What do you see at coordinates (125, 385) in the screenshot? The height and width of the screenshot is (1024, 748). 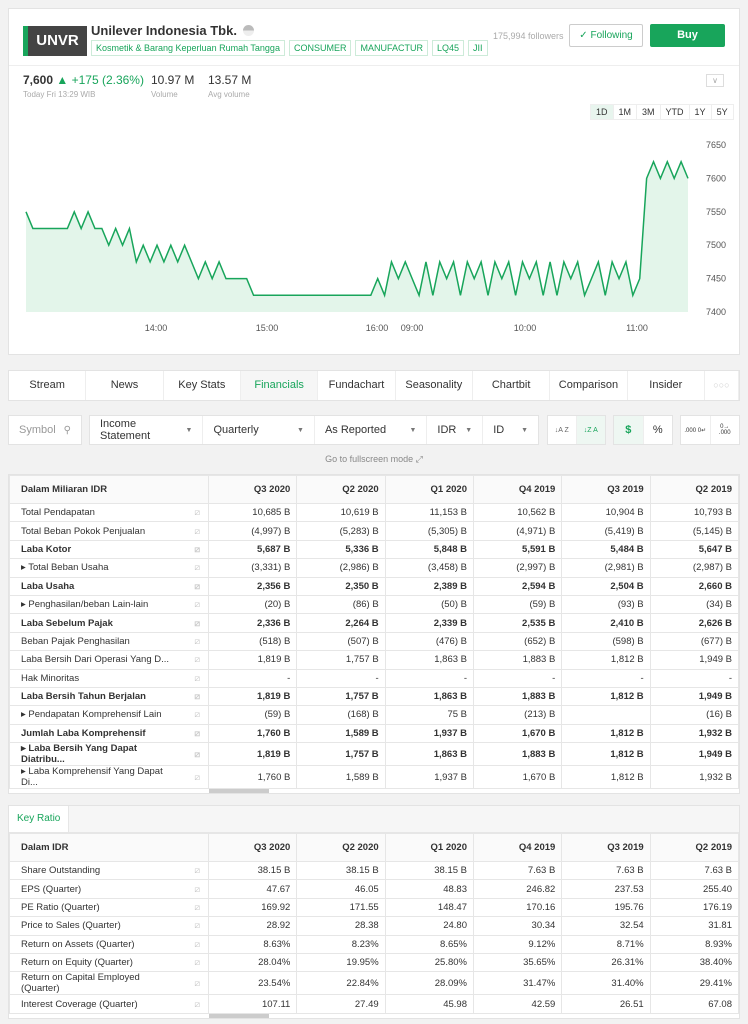 I see `tab-news: News` at bounding box center [125, 385].